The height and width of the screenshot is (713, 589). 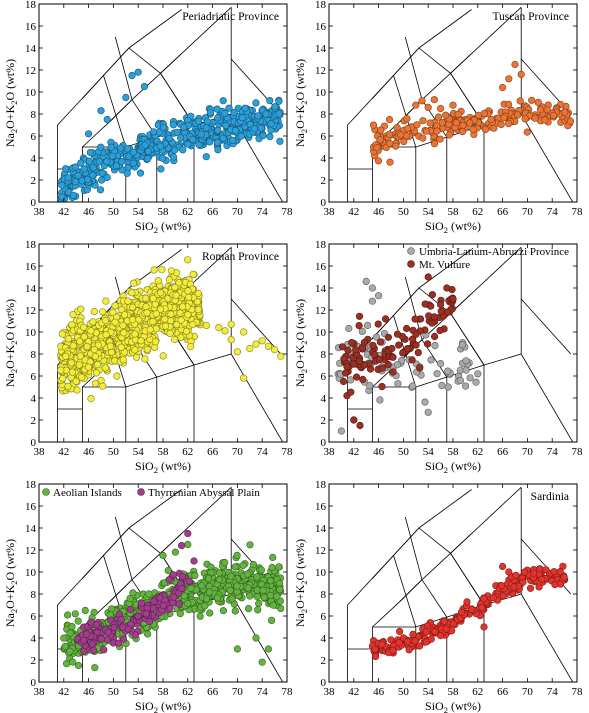 What do you see at coordinates (301, 343) in the screenshot?
I see `y-axis-label: Na2O+K2O (wt%)` at bounding box center [301, 343].